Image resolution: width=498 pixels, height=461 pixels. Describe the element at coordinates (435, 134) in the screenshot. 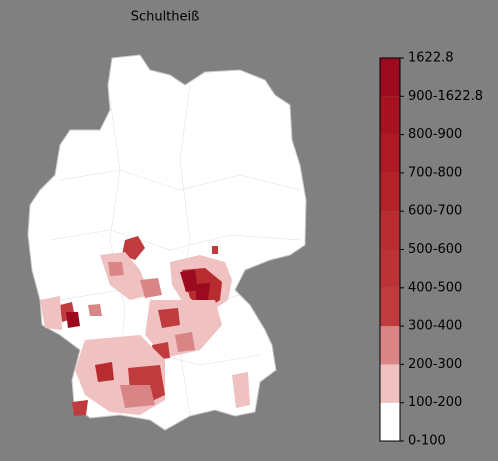

I see `colorbar-label: 800-900` at that location.